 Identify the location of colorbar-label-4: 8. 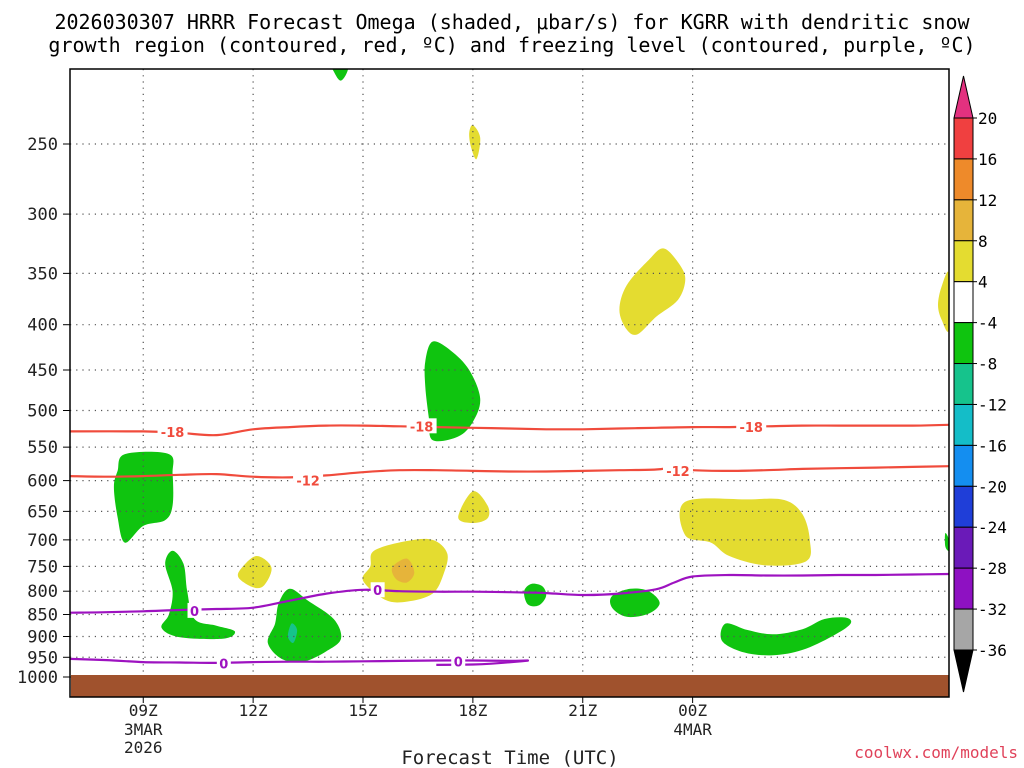
(983, 241).